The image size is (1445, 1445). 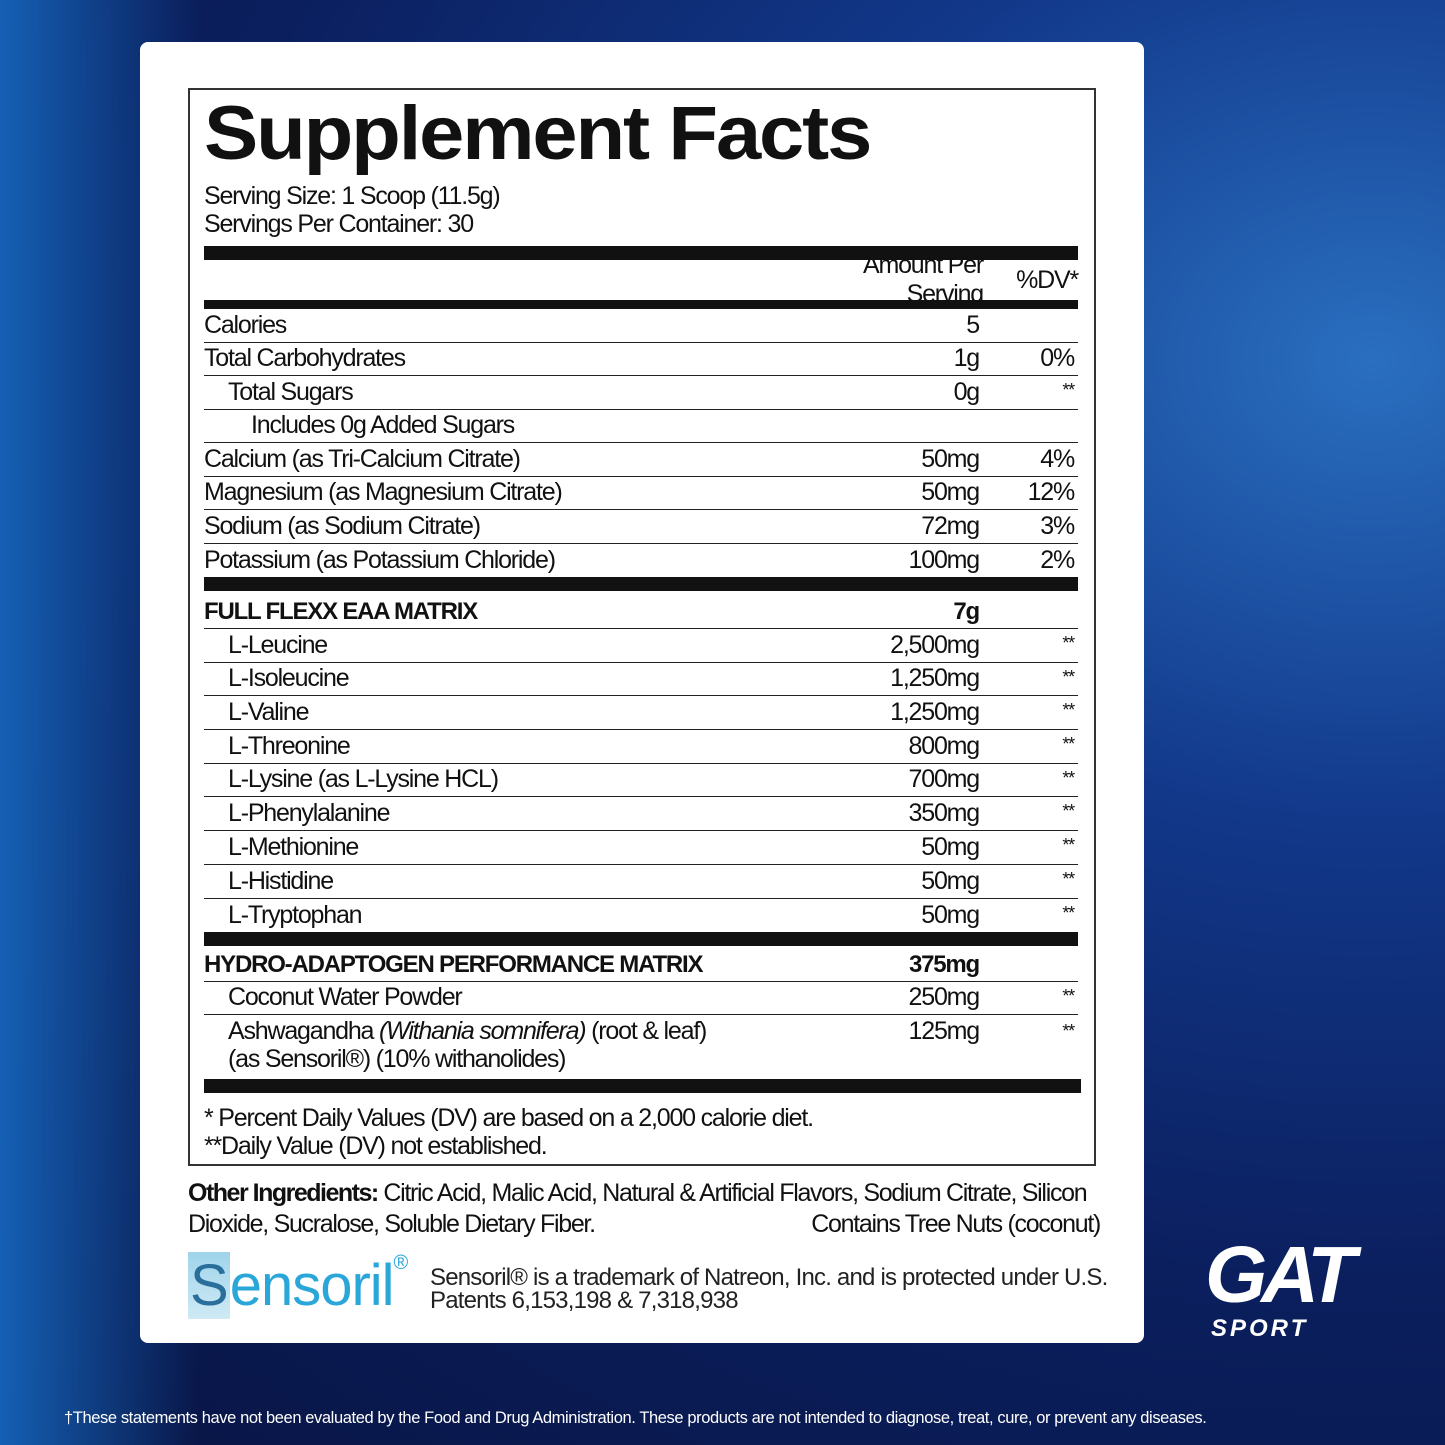 I want to click on nutrient-name: L-Isoleucine, so click(x=289, y=678).